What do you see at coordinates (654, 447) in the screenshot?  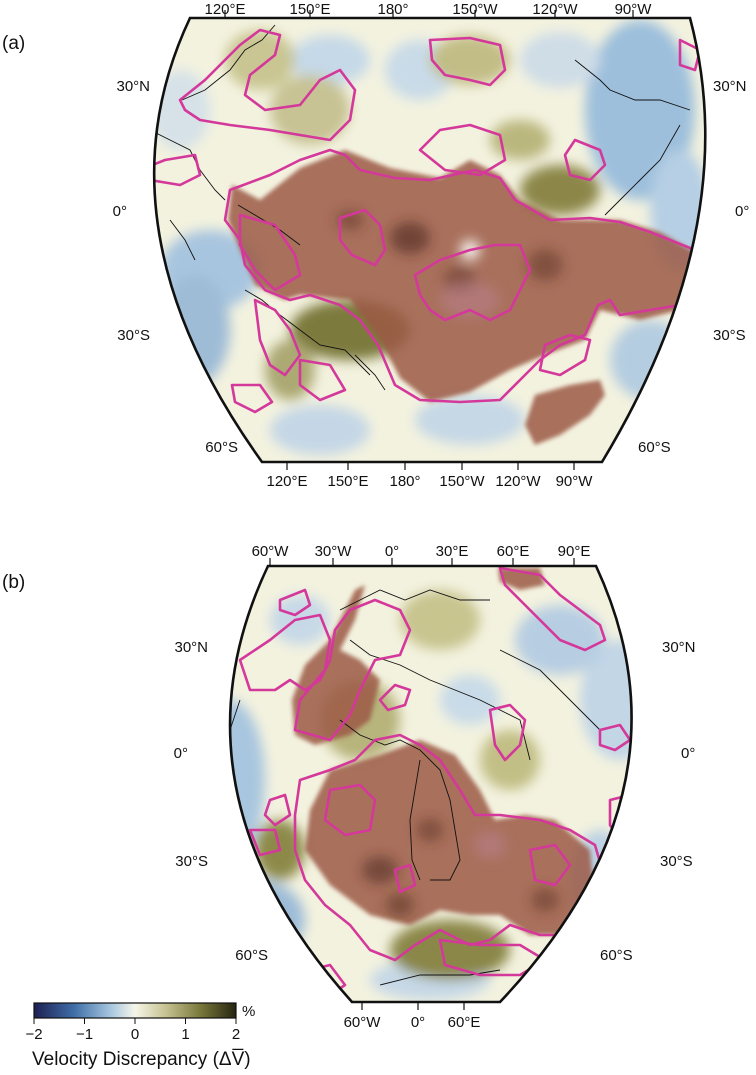 I see `lat-label-right-a-4: 60°S` at bounding box center [654, 447].